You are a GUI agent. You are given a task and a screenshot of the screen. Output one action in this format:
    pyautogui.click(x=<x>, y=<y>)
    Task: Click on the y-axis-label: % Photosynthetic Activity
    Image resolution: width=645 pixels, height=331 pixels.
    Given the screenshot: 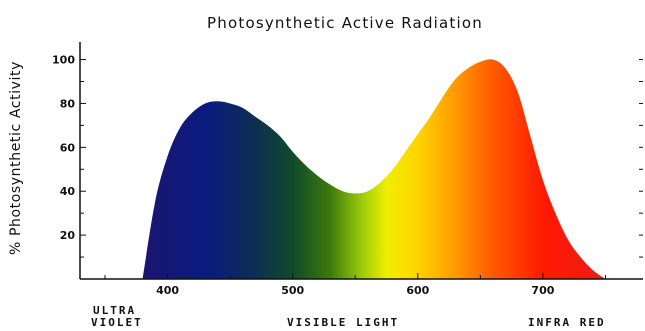 What is the action you would take?
    pyautogui.click(x=16, y=158)
    